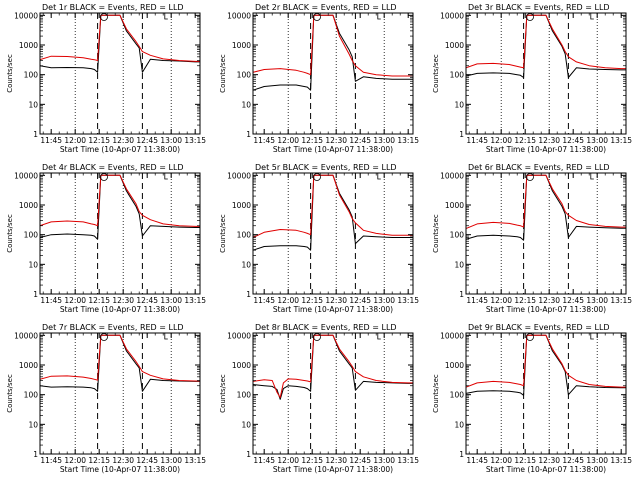  Describe the element at coordinates (326, 167) in the screenshot. I see `panel-title: Det 5r BLACK = Events, RED = LLD` at that location.